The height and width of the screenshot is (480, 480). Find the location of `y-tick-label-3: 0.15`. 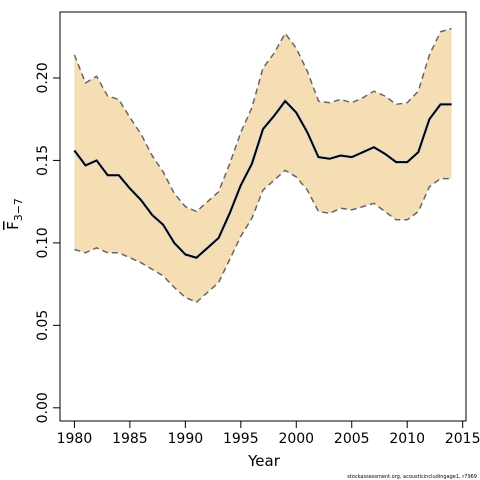

y-tick-label-3: 0.15 is located at coordinates (43, 160).